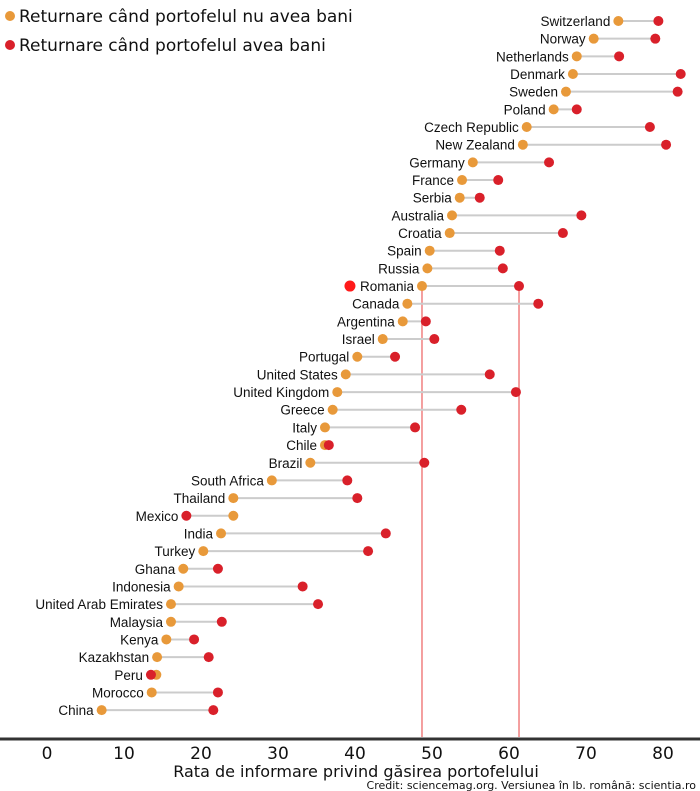 This screenshot has height=791, width=700. Describe the element at coordinates (443, 268) in the screenshot. I see `row-russia: Russia` at that location.